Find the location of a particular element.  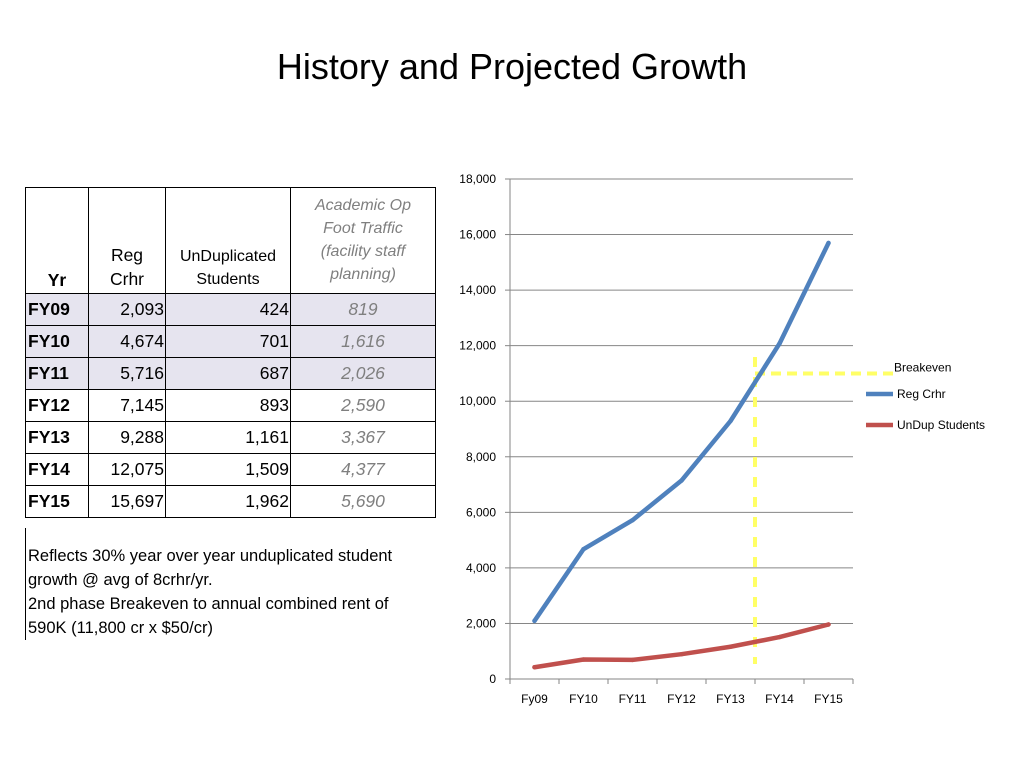

header-reg-line1: Reg is located at coordinates (127, 255).